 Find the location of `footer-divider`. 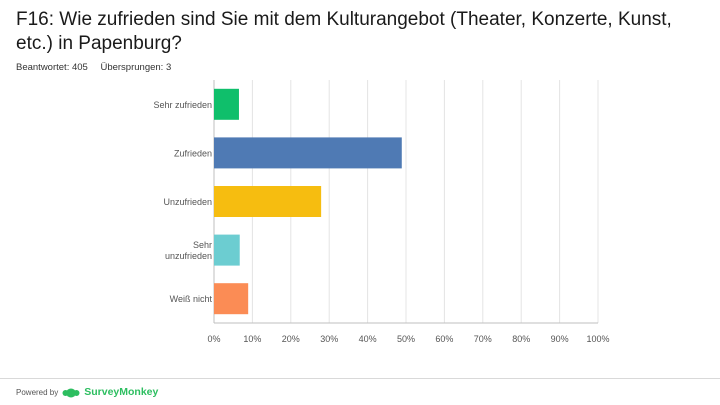

footer-divider is located at coordinates (360, 378).